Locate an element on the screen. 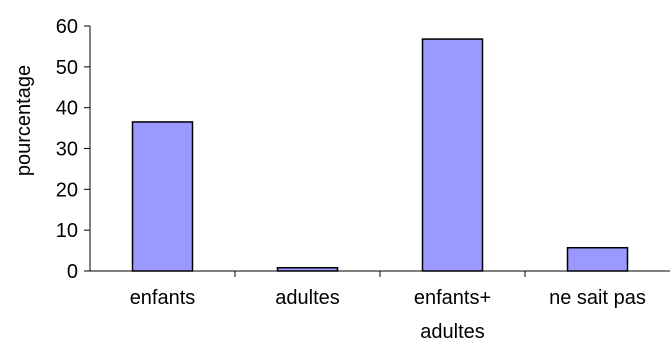 The height and width of the screenshot is (360, 670). x-category-label-0: enfants is located at coordinates (163, 298).